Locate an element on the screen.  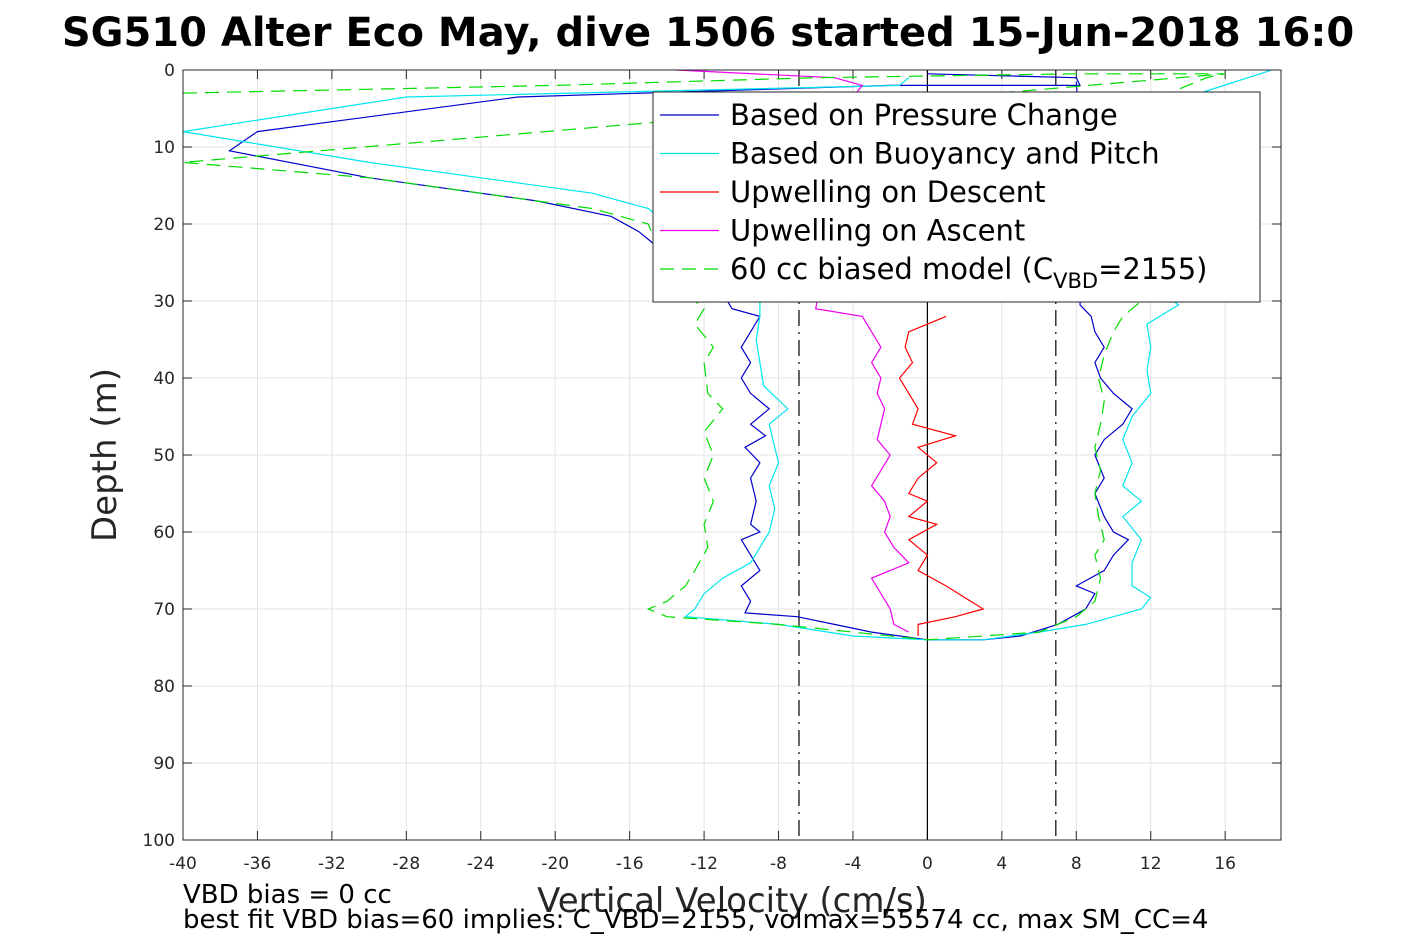
legend-label-suffix: =2155) is located at coordinates (1152, 269).